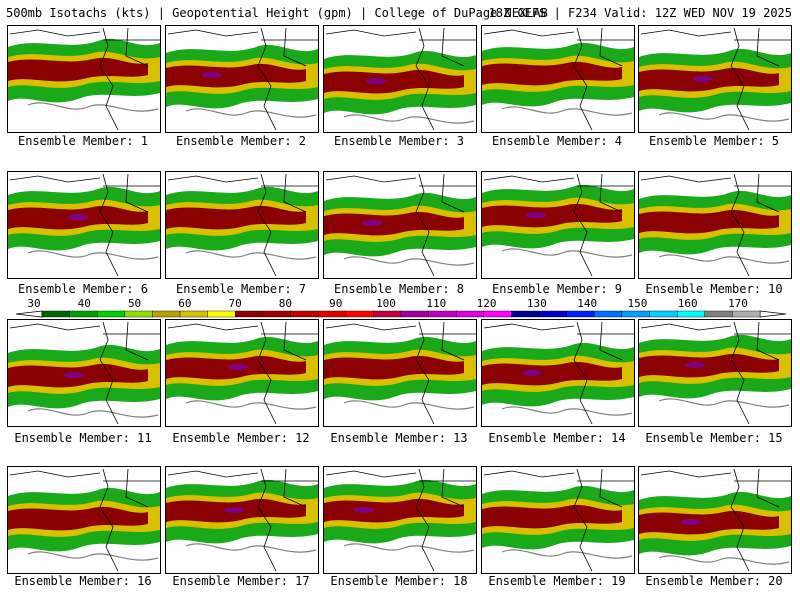 The height and width of the screenshot is (600, 800). Describe the element at coordinates (184, 303) in the screenshot. I see `colorbar-tick-label: 60` at that location.